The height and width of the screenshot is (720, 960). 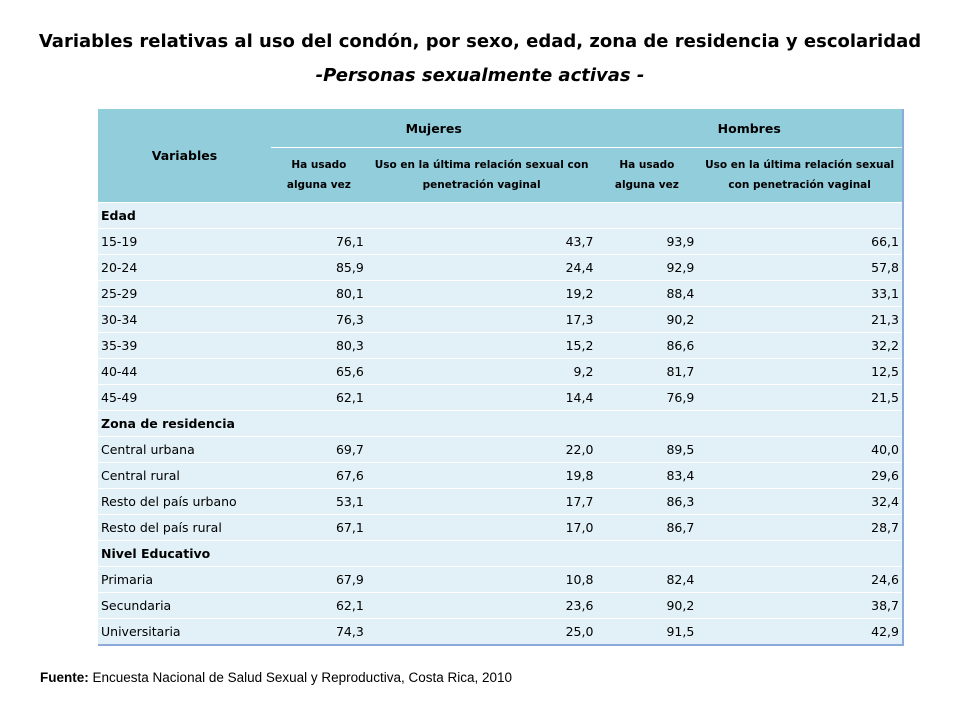 What do you see at coordinates (184, 371) in the screenshot?
I see `row-label: 40-44` at bounding box center [184, 371].